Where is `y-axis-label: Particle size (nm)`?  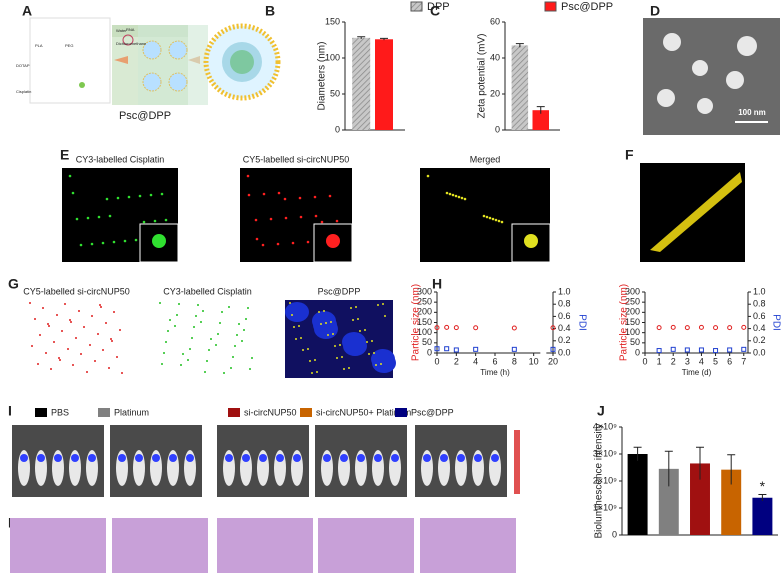 y-axis-label: Particle size (nm) is located at coordinates (416, 322).